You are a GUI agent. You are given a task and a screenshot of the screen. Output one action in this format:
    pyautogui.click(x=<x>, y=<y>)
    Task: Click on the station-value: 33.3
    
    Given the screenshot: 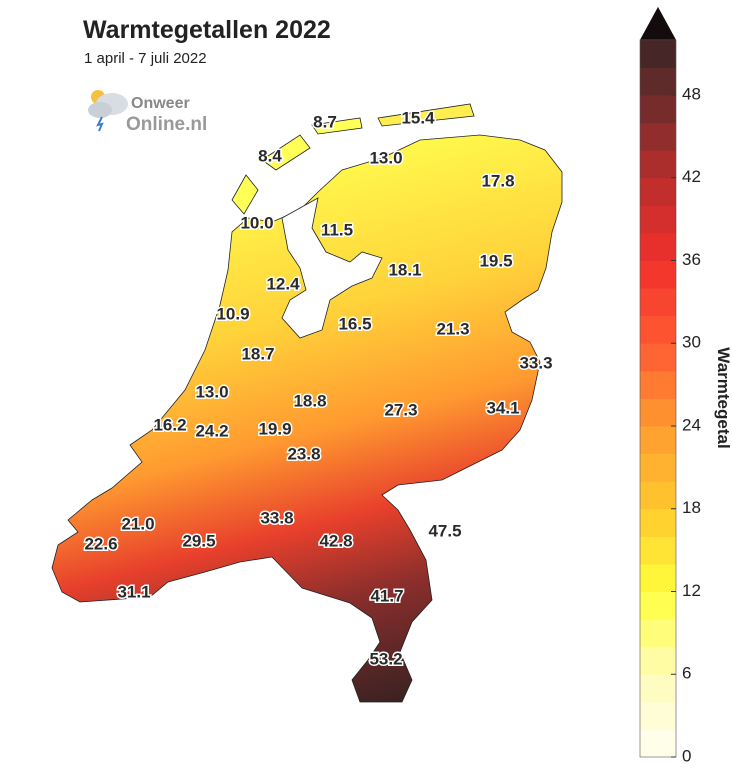 What is the action you would take?
    pyautogui.click(x=535, y=362)
    